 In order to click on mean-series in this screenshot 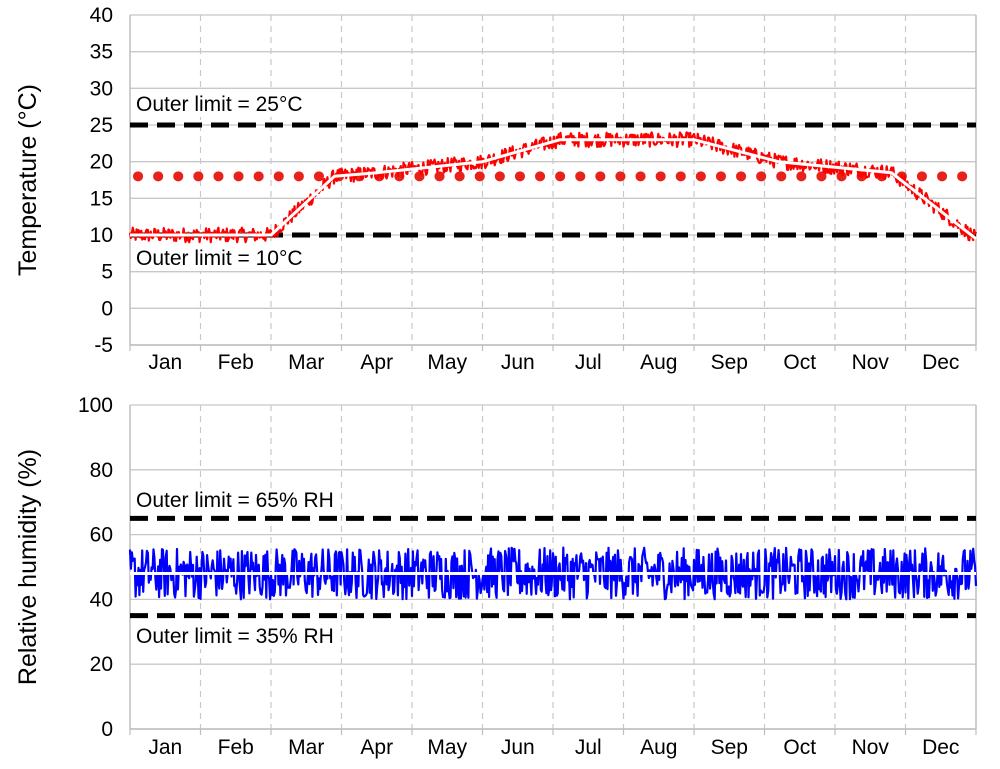, I will do `click(553, 189)`.